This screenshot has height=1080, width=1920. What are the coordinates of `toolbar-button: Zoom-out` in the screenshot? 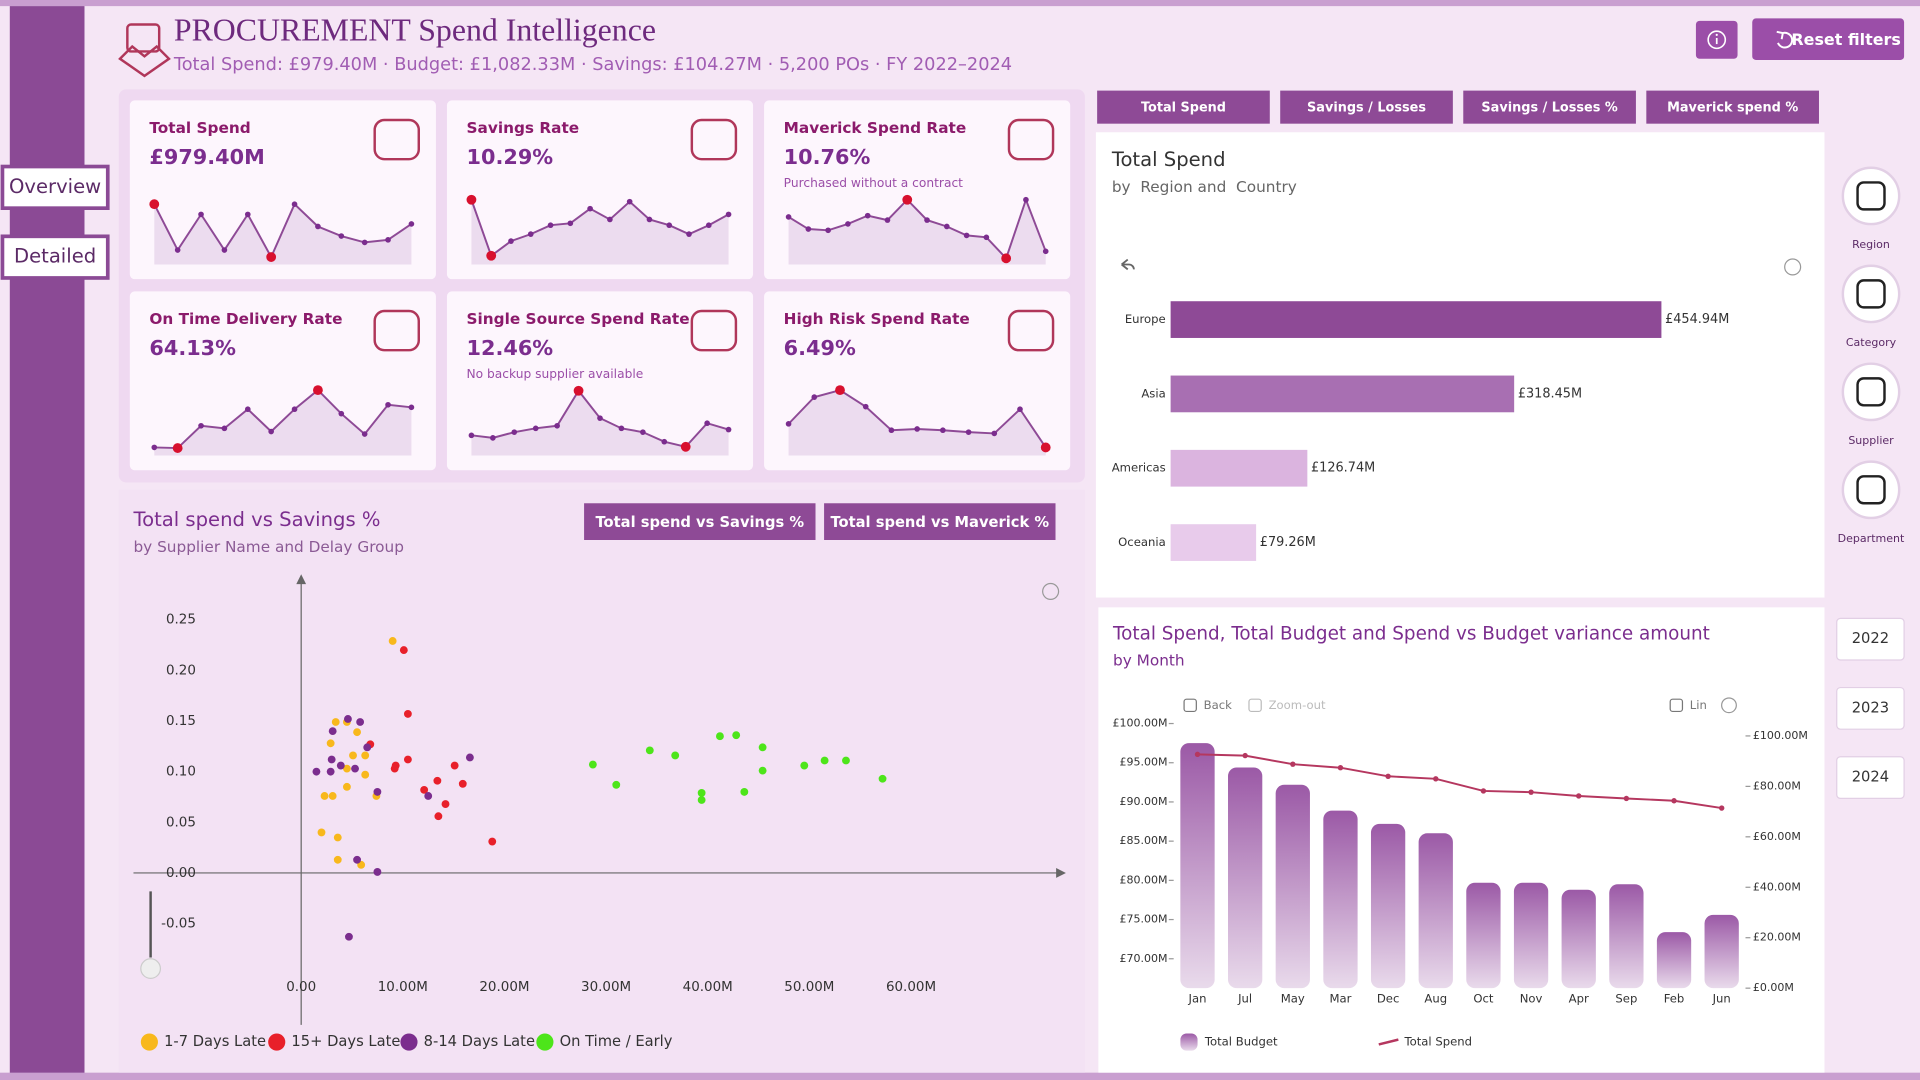 It's located at (1297, 705).